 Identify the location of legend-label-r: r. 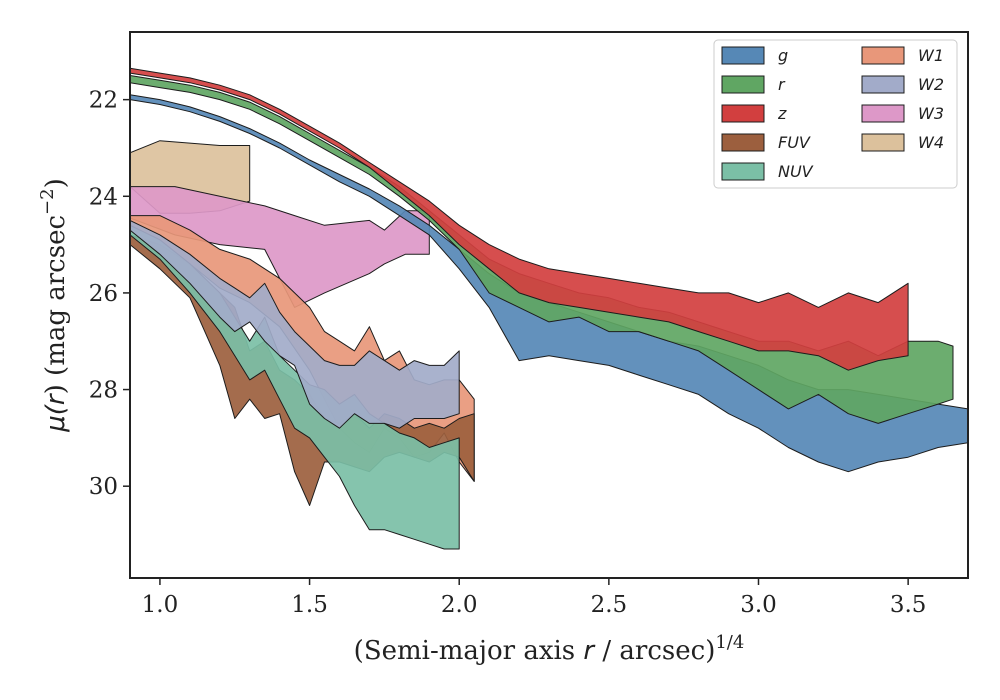
(782, 84).